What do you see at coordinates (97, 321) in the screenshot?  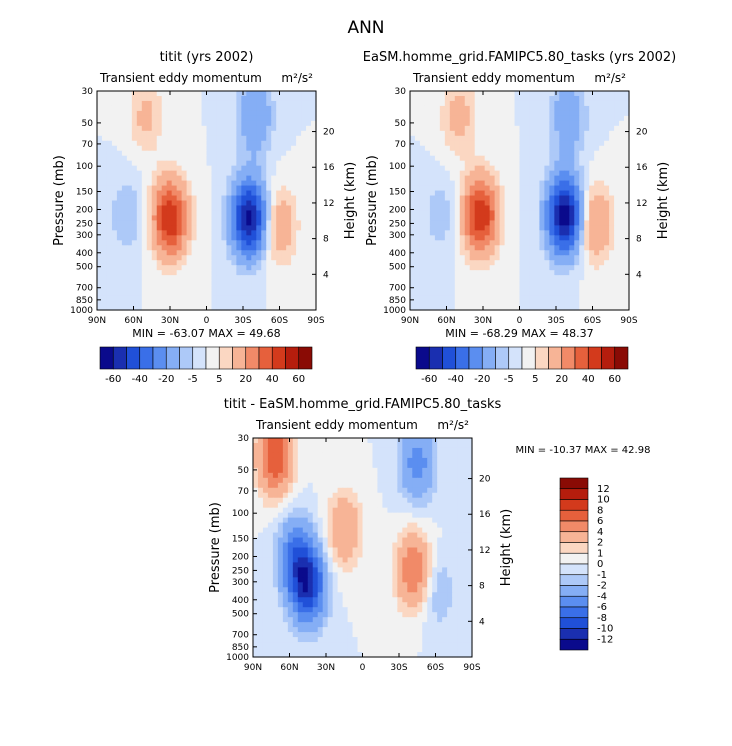 I see `x-tick-label: 90N` at bounding box center [97, 321].